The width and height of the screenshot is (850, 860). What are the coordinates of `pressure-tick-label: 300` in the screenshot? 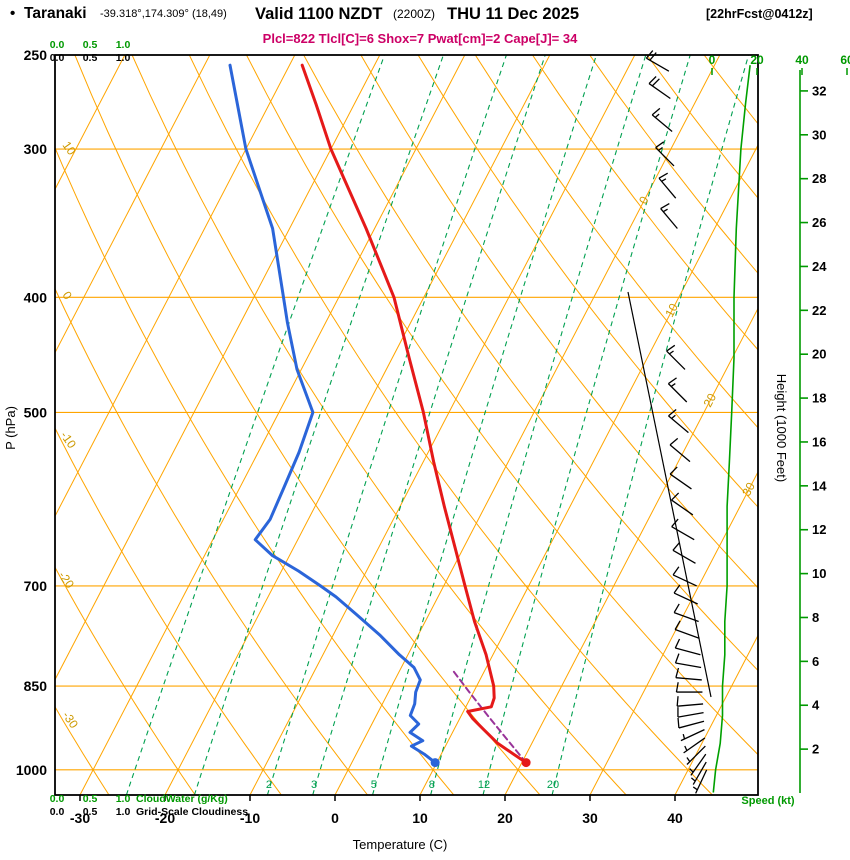 It's located at (36, 149).